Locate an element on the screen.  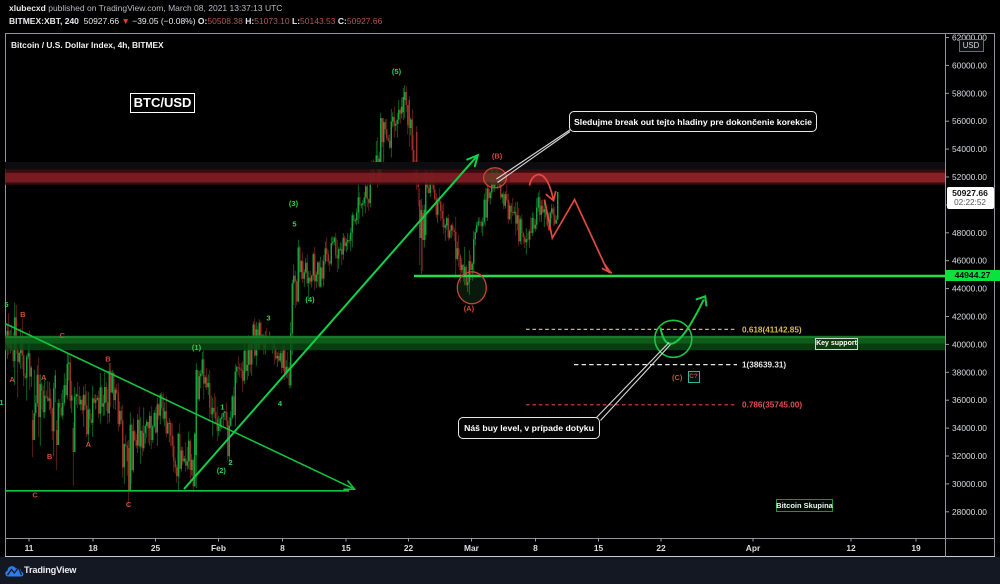
svg-text: (C) is located at coordinates (677, 377).